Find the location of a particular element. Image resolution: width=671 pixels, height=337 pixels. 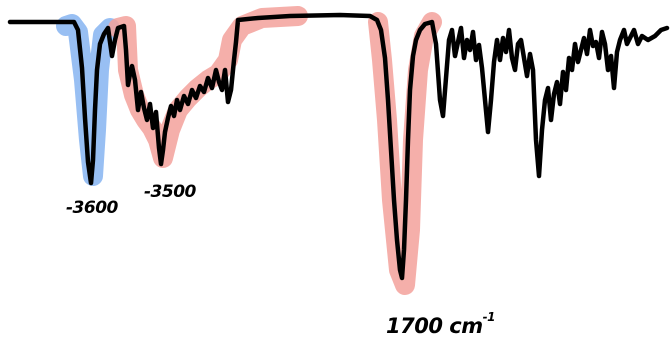

label-oh-hbond: -3500 is located at coordinates (170, 192).